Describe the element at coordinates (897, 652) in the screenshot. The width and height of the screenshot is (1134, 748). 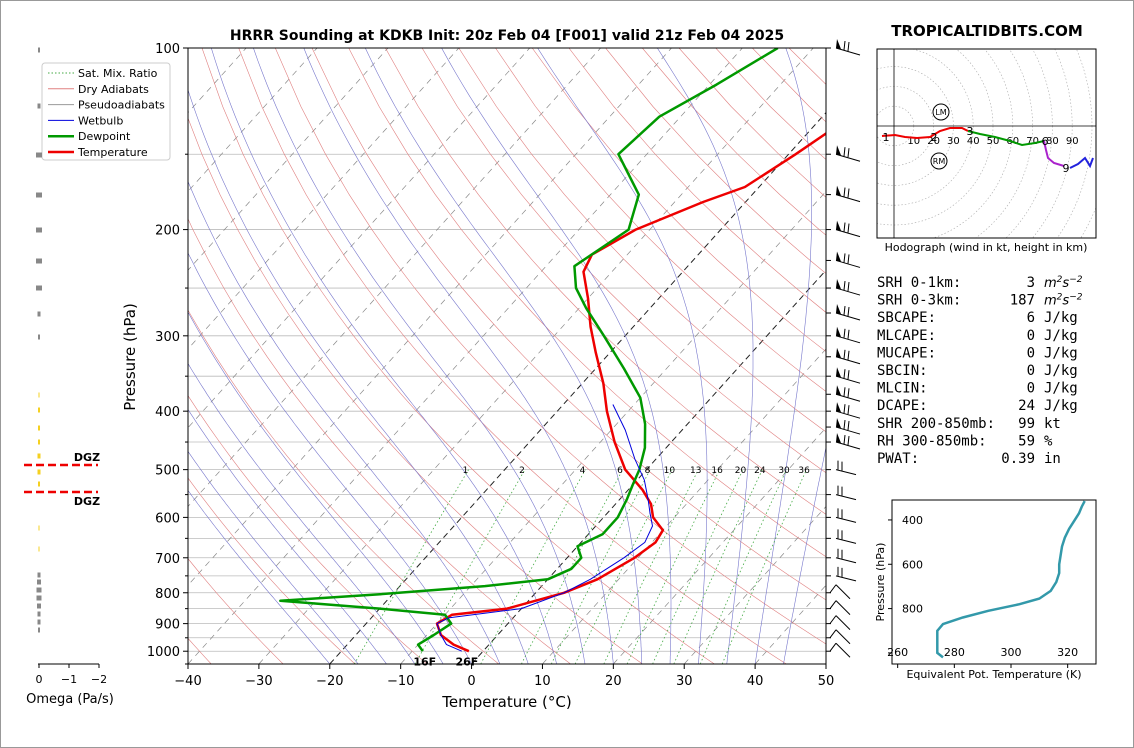
I see `thetae-x-tick-label: 260` at that location.